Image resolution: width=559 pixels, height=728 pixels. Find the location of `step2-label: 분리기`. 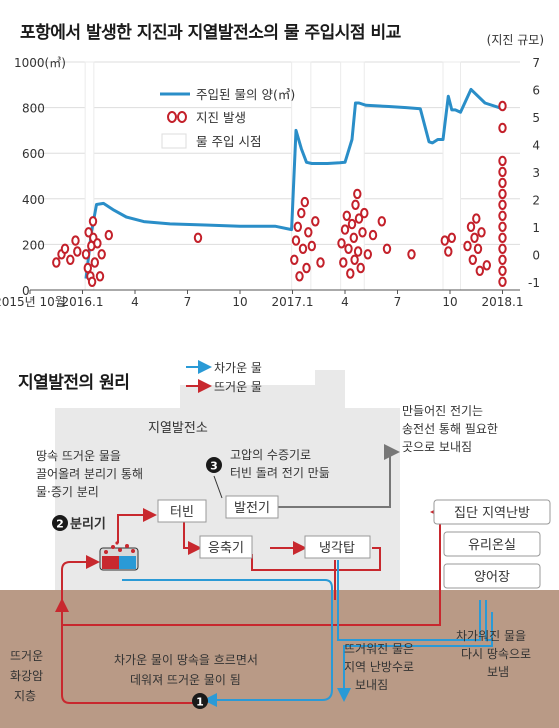

step2-label: 분리기 is located at coordinates (88, 524).